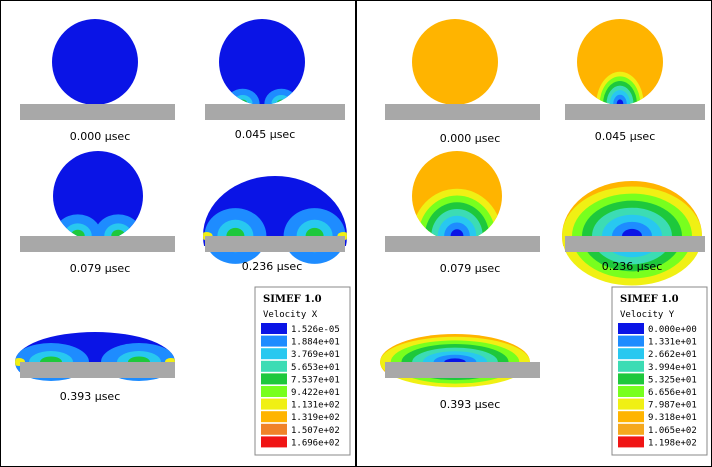 This screenshot has width=712, height=467. Describe the element at coordinates (315, 443) in the screenshot. I see `legend-value: 1.696e+02` at that location.